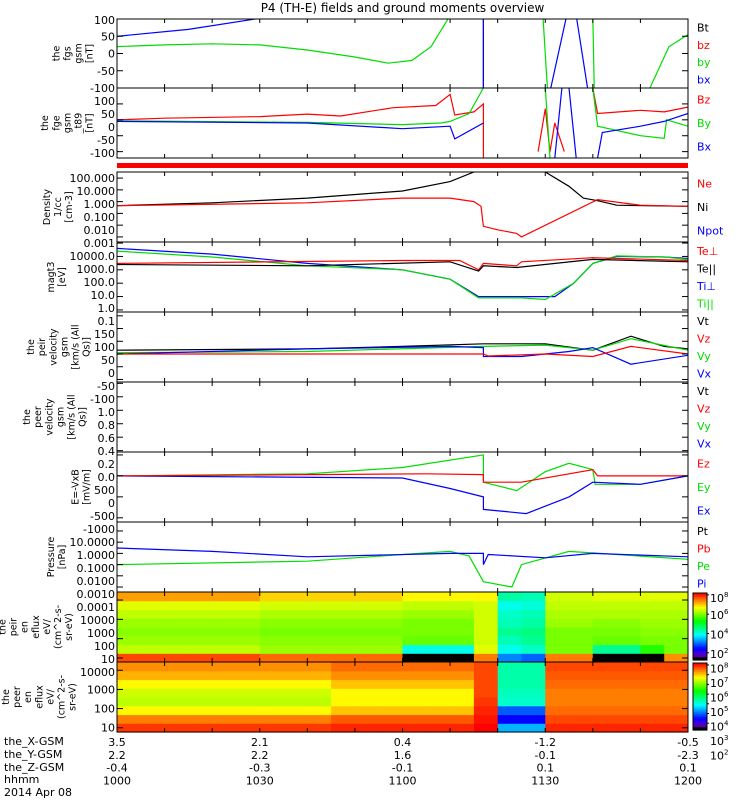 The height and width of the screenshot is (800, 750). What do you see at coordinates (704, 79) in the screenshot?
I see `legend-bx: bx` at bounding box center [704, 79].